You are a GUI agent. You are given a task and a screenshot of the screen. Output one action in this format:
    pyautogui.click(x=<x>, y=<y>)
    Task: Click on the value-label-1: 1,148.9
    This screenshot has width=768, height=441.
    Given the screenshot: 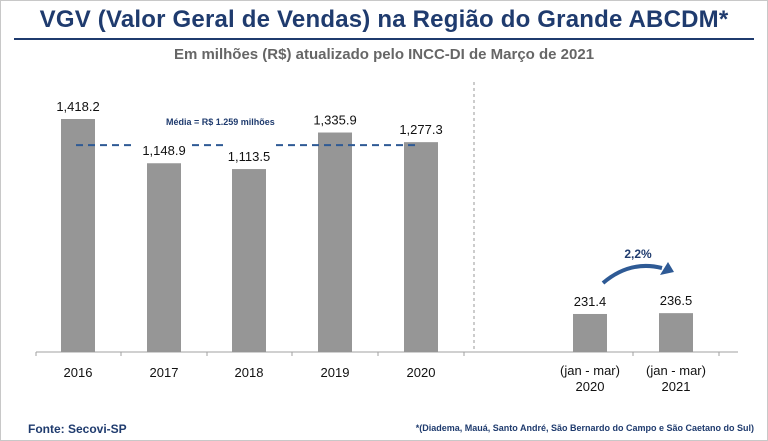 What is the action you would take?
    pyautogui.click(x=163, y=150)
    